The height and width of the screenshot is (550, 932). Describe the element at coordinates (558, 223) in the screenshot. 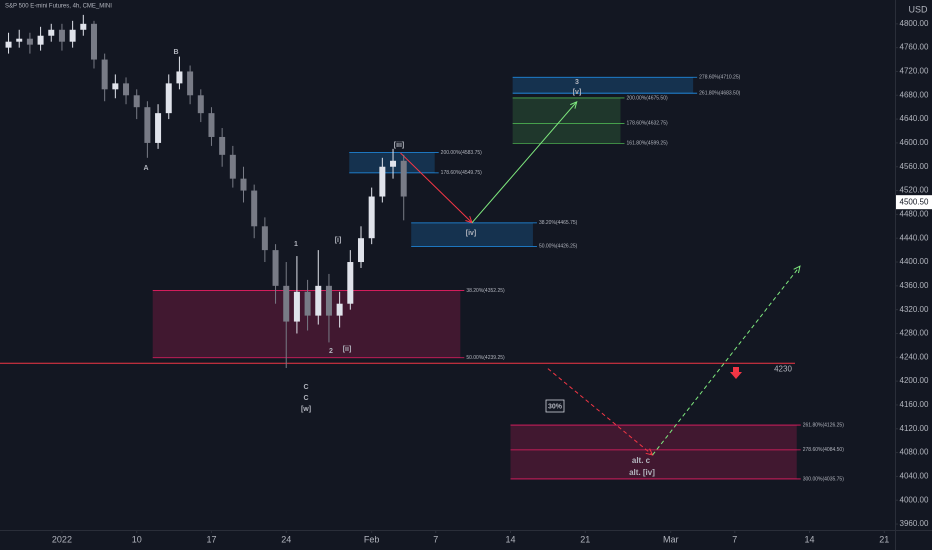

I see `fib-label: 38.20%(4465.75)` at that location.